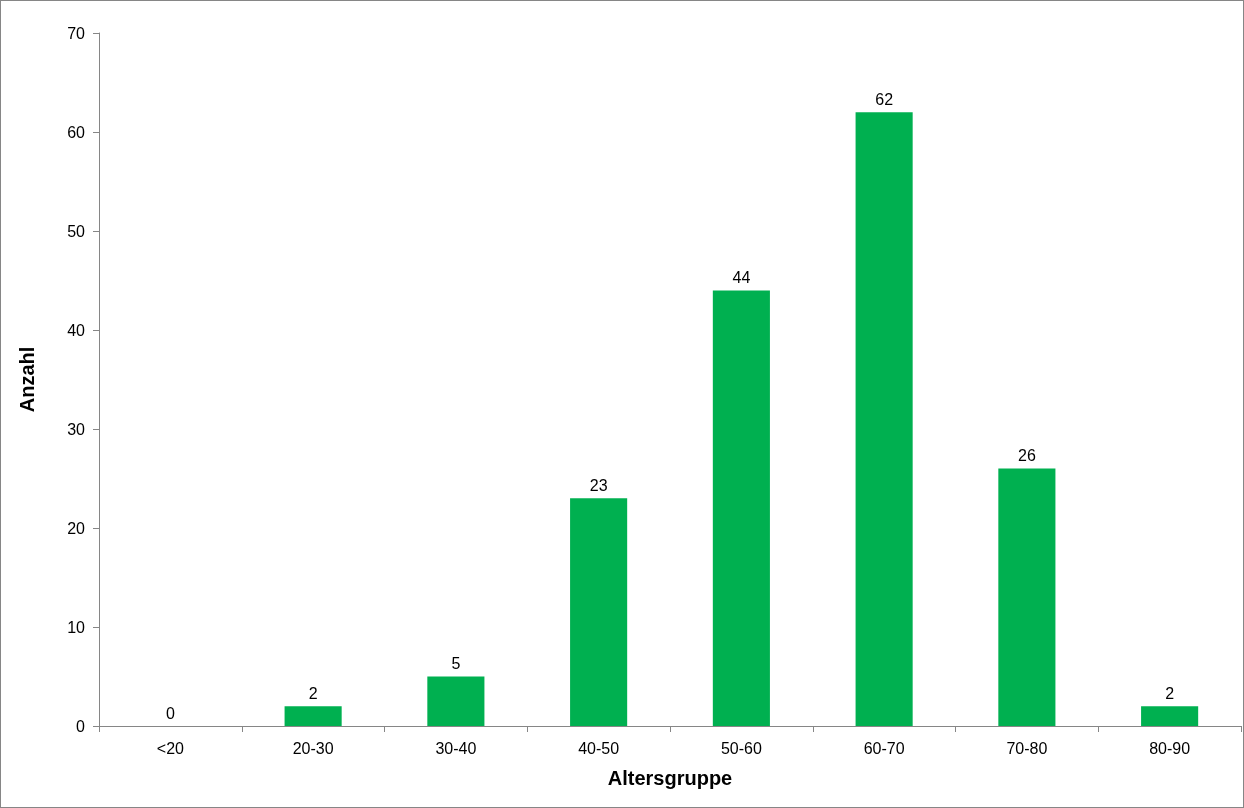 The width and height of the screenshot is (1244, 808). I want to click on x-tick-label: 80-90, so click(1170, 748).